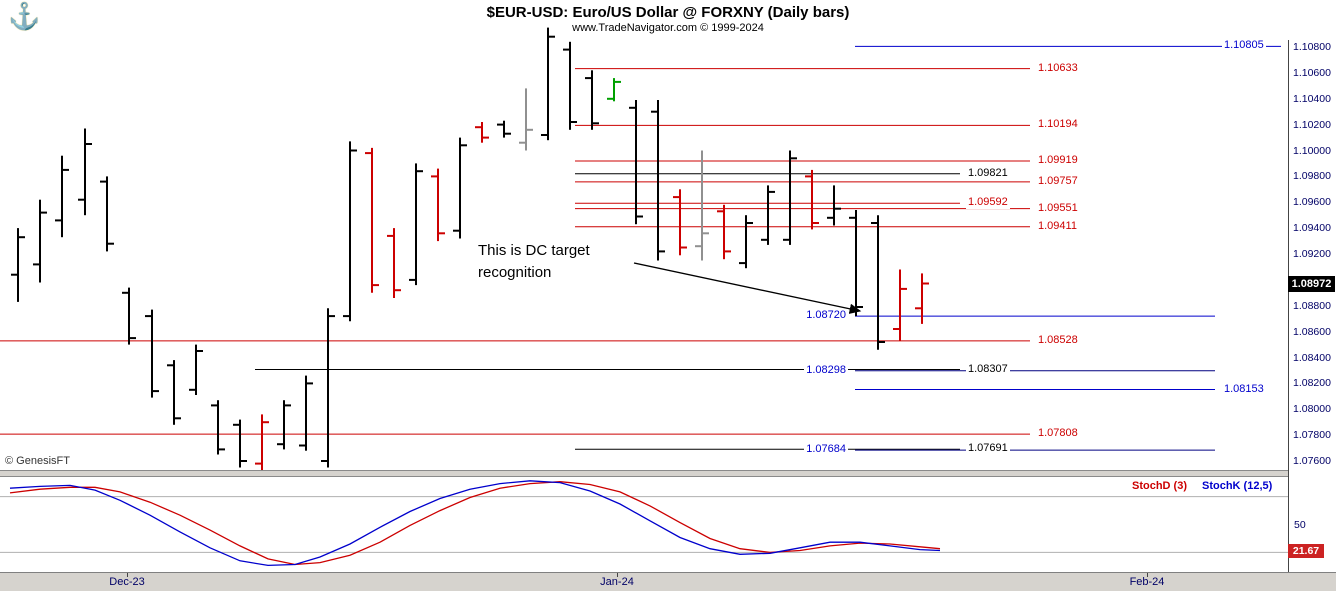 The height and width of the screenshot is (591, 1336). I want to click on stochd-line, so click(475, 523).